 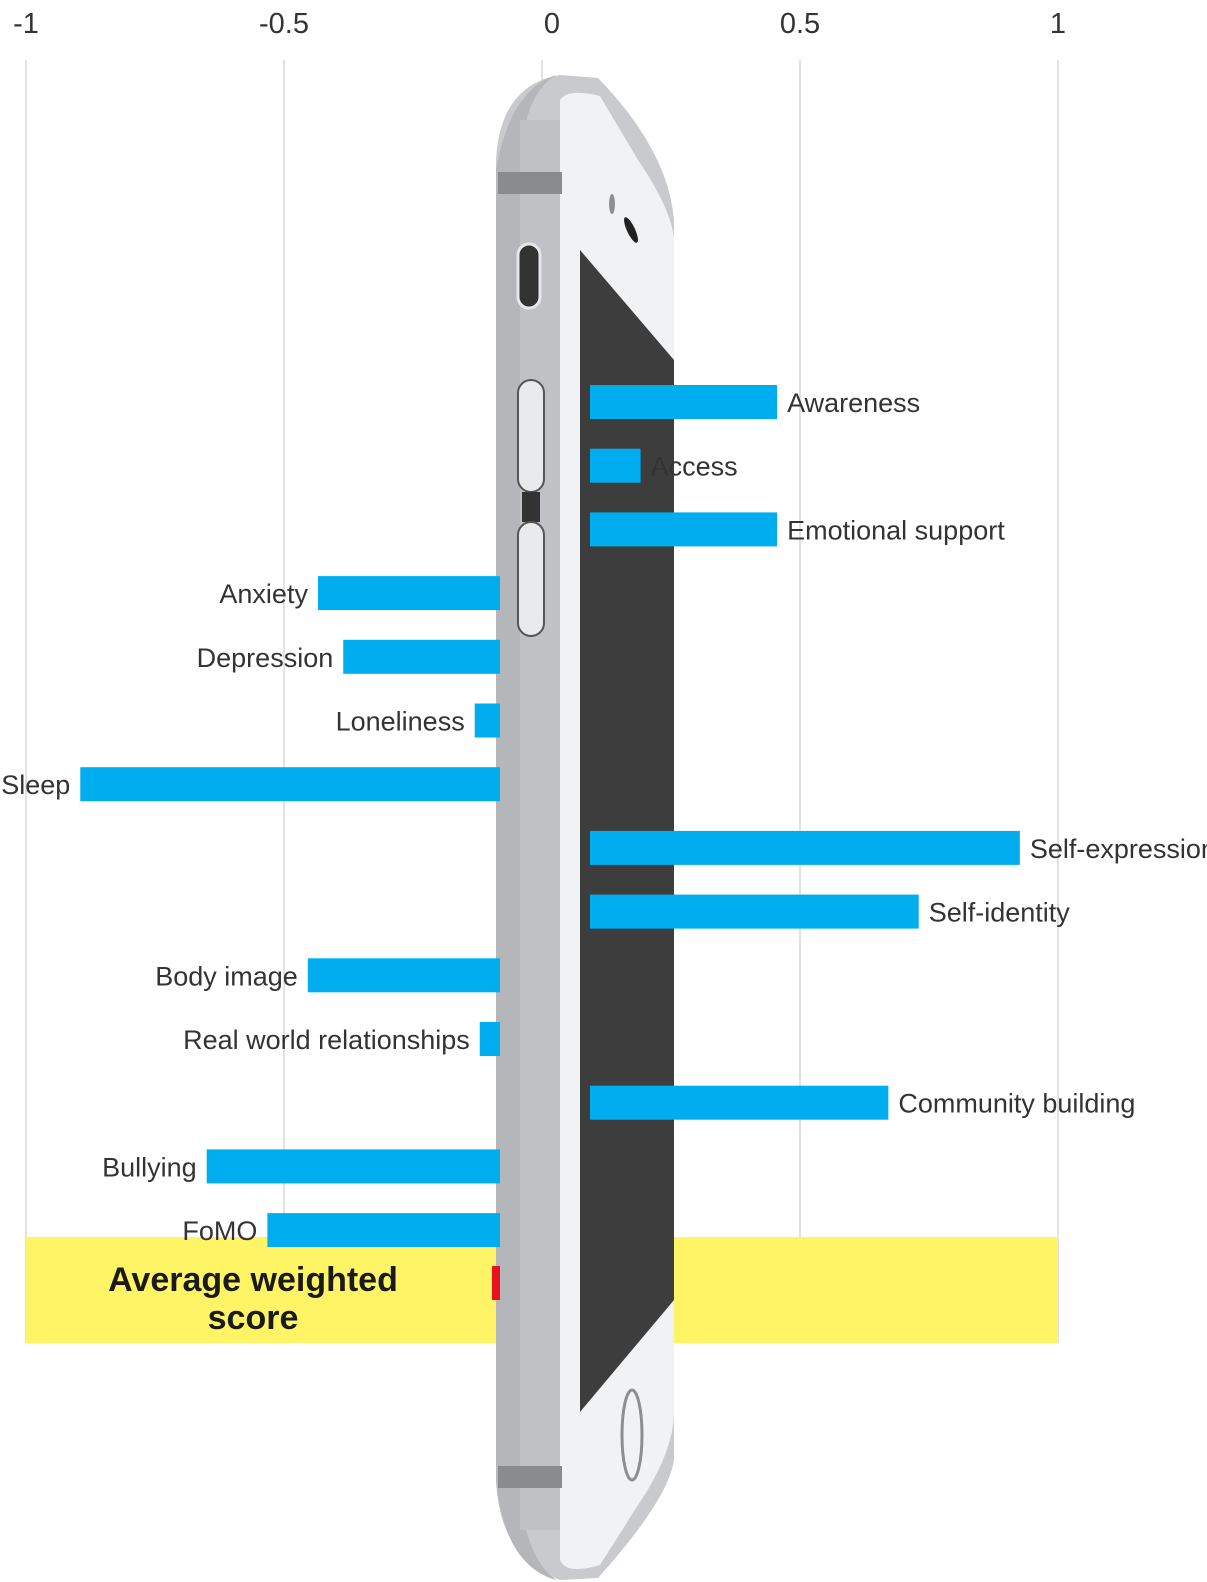 I want to click on x-tick-label: -1, so click(x=26, y=24).